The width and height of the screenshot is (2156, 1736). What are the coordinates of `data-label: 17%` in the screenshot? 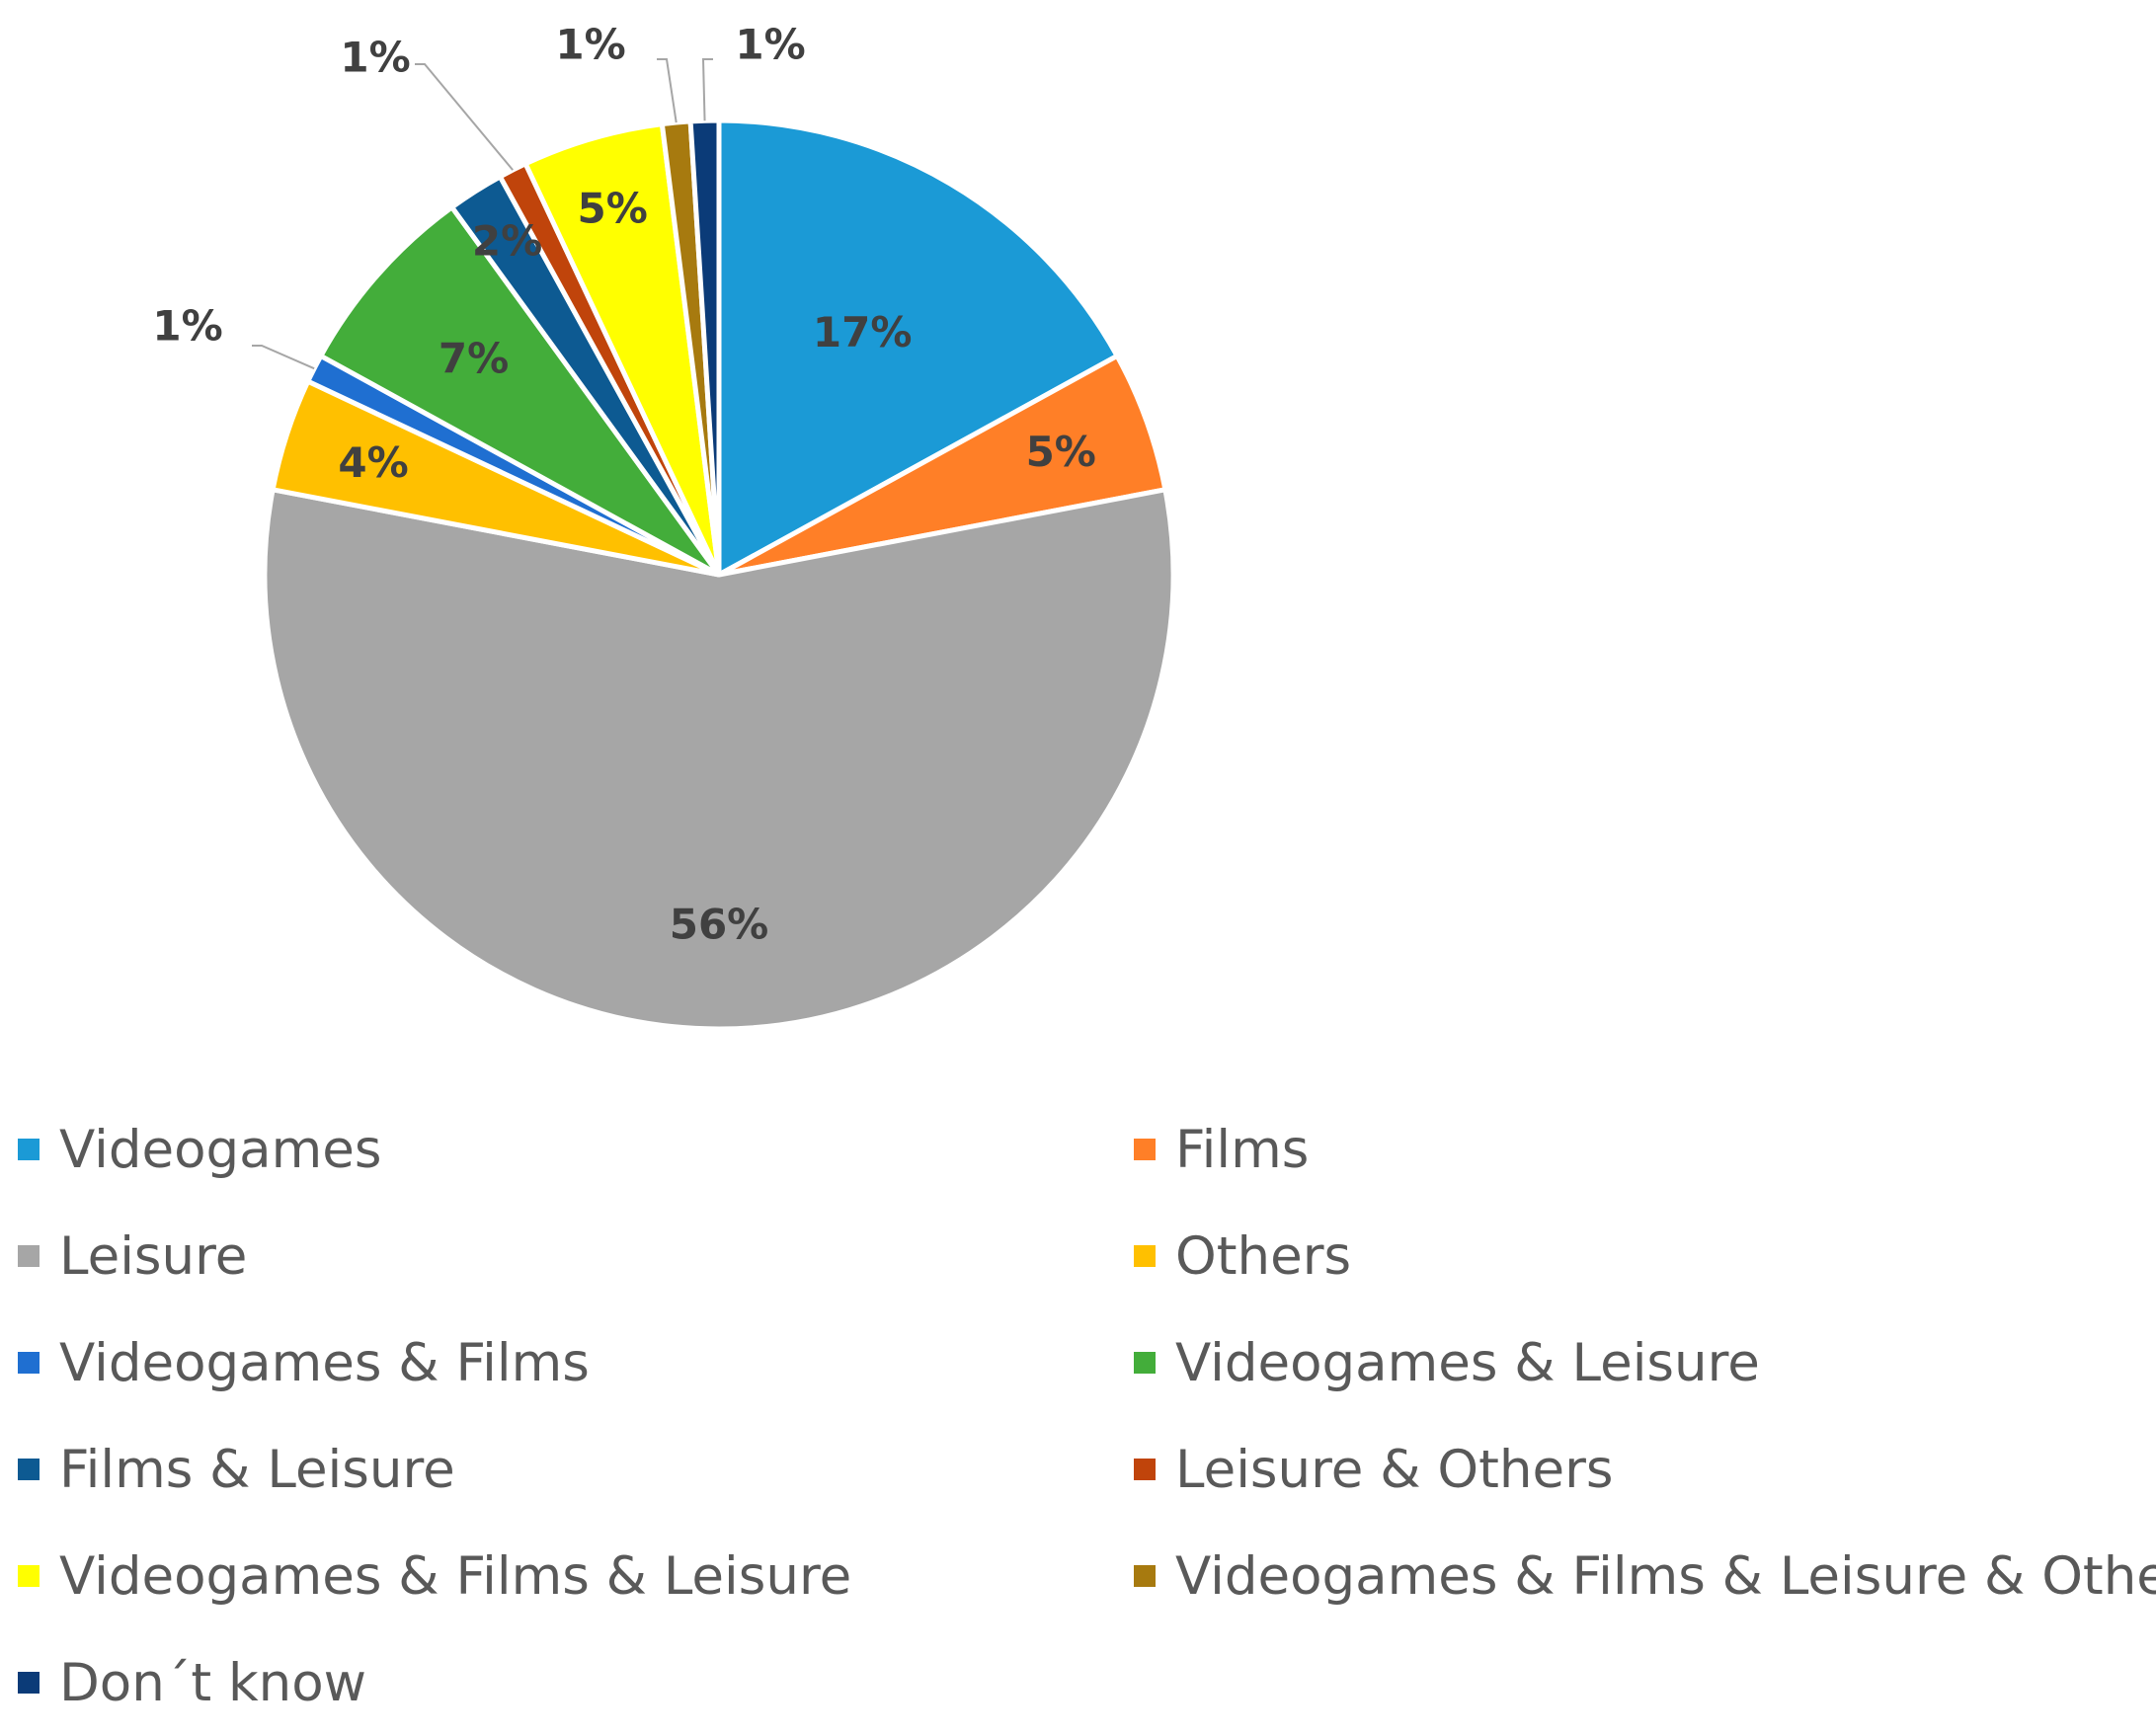 It's located at (863, 332).